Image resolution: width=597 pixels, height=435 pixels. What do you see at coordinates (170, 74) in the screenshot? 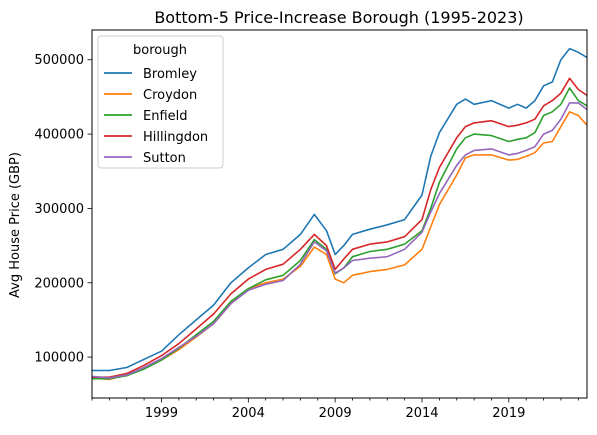
I see `legend-label-bromley: Bromley` at bounding box center [170, 74].